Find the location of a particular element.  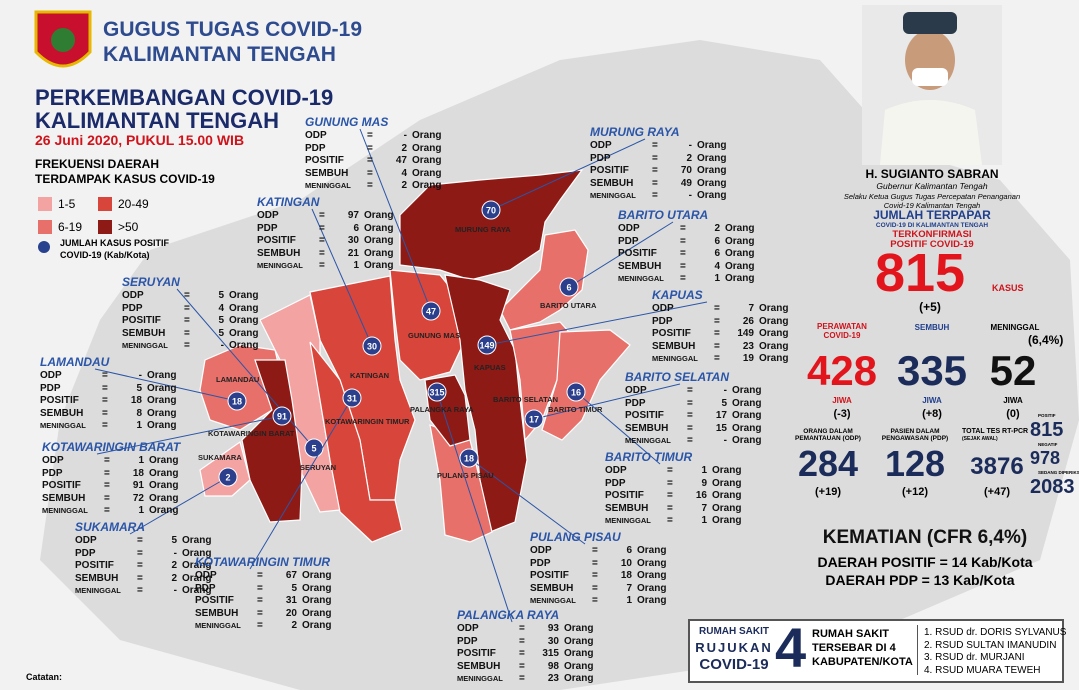

positive-bubble is located at coordinates (469, 458).